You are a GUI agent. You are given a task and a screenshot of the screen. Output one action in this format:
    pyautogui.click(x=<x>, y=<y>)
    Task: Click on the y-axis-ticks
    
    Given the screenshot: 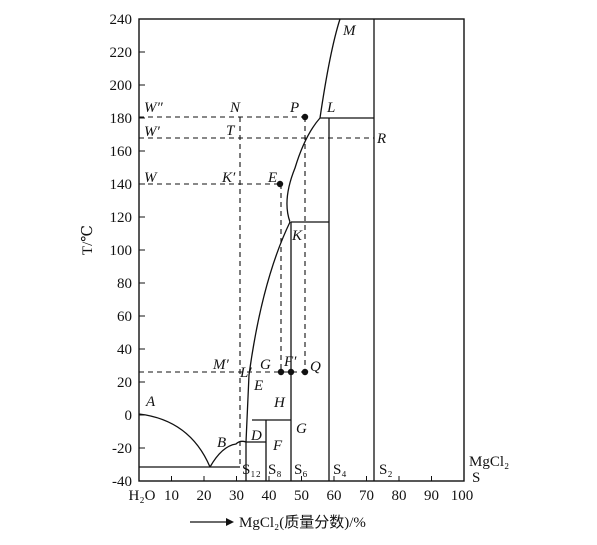 What is the action you would take?
    pyautogui.click(x=142, y=233)
    